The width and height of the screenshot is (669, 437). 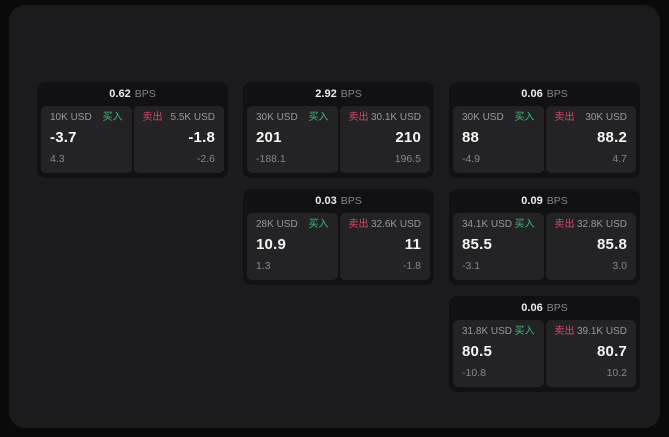 I want to click on buy-amount: 31.8K USD, so click(x=487, y=331).